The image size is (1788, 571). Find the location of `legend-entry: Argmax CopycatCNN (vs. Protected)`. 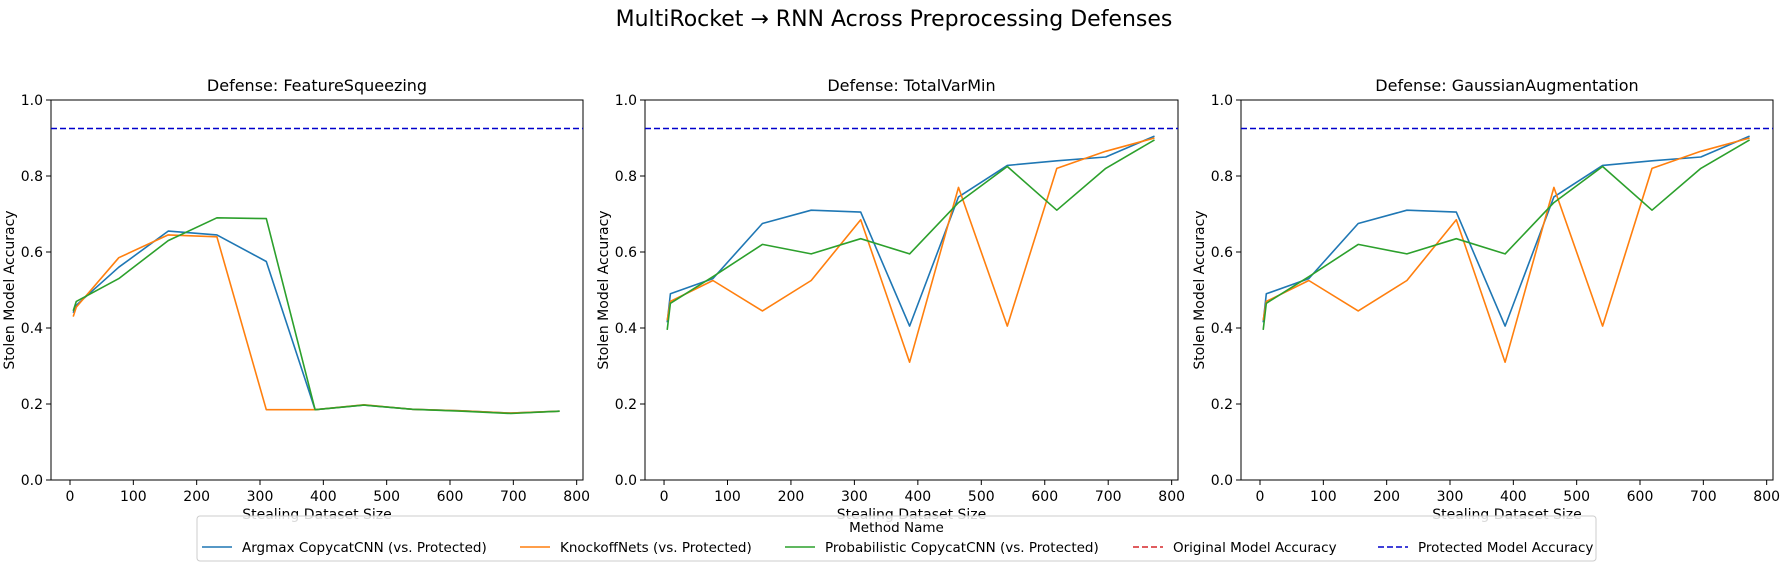

legend-entry: Argmax CopycatCNN (vs. Protected) is located at coordinates (344, 548).